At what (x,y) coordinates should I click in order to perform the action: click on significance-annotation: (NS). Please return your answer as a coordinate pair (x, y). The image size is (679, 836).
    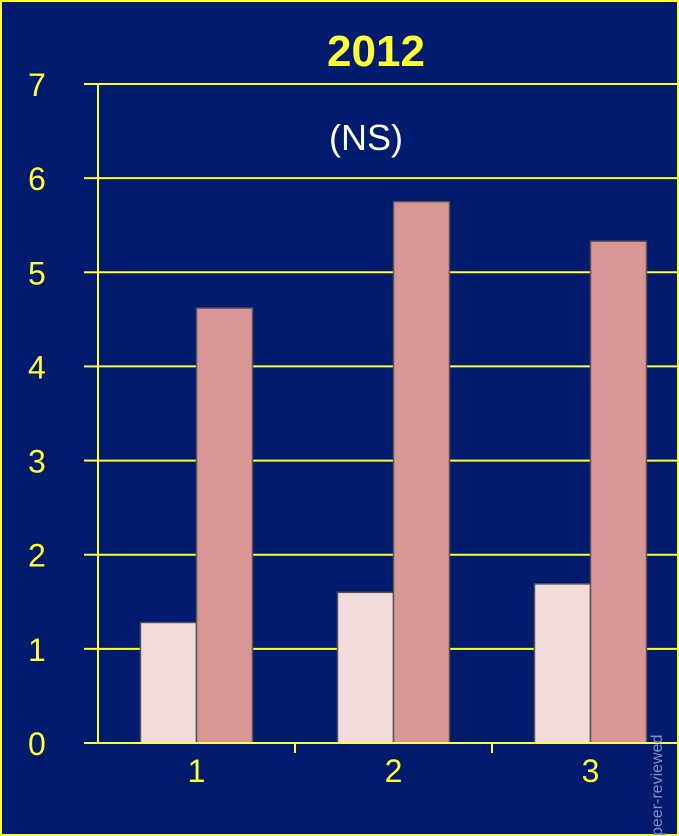
    Looking at the image, I should click on (366, 137).